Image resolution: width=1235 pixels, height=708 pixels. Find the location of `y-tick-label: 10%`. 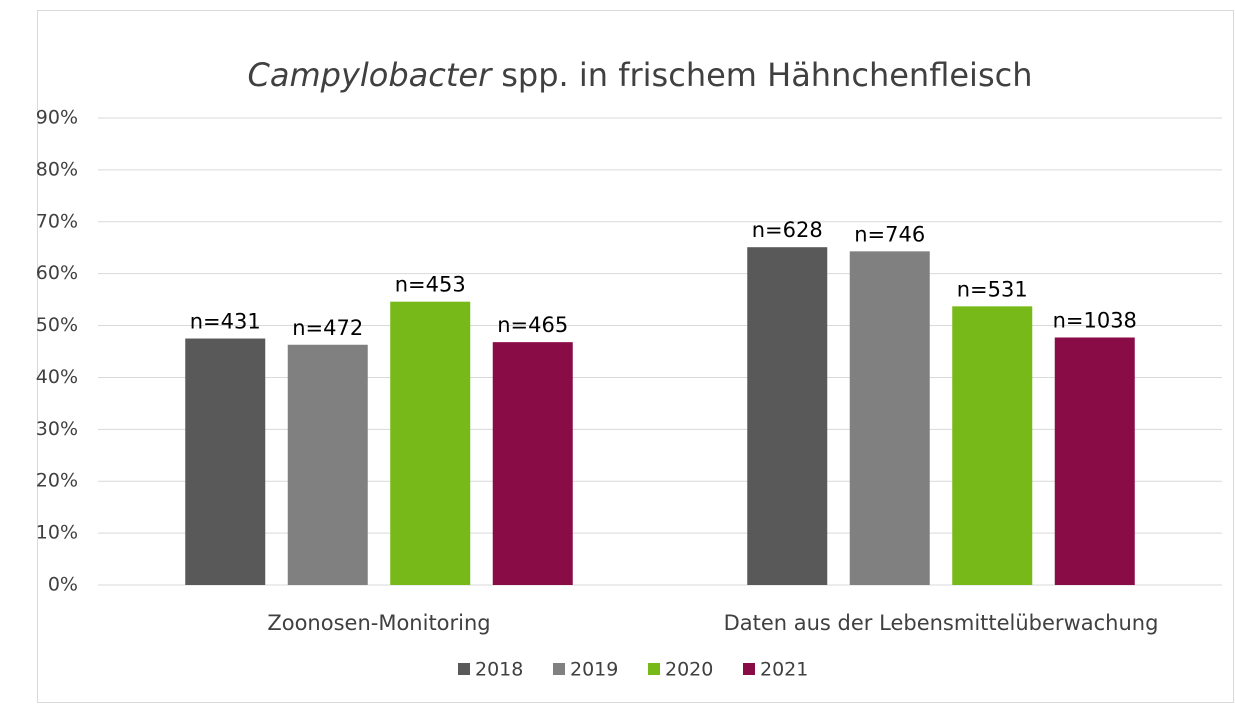

y-tick-label: 10% is located at coordinates (57, 533).